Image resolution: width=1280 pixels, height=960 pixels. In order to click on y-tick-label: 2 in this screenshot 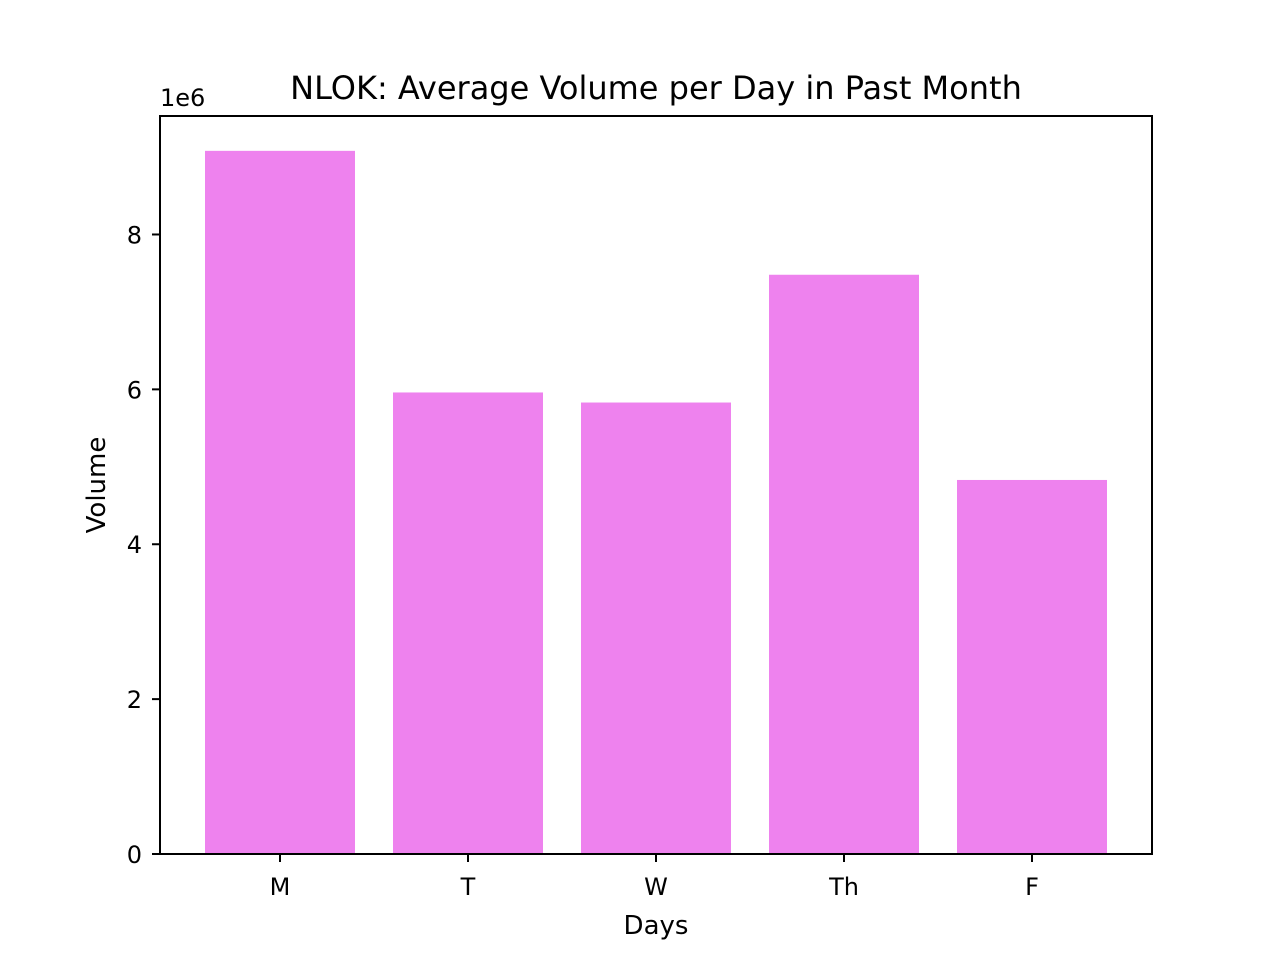, I will do `click(134, 700)`.